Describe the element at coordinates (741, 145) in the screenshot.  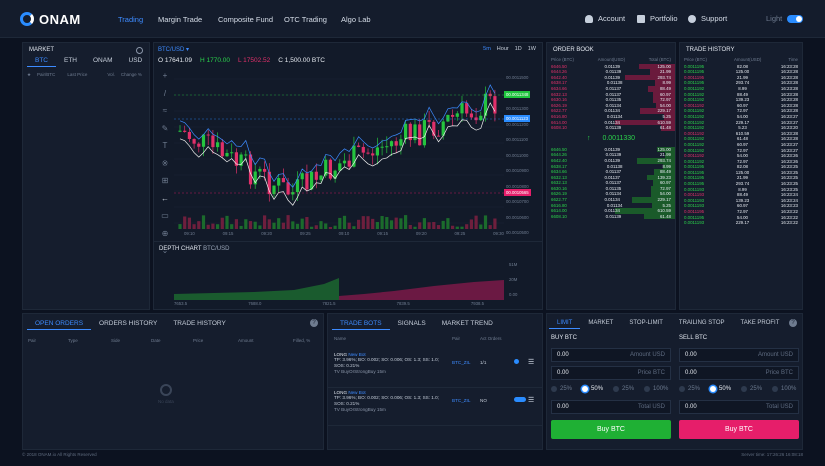
I see `trade-history-row: 0.0011192 60.97 16:23:27` at that location.